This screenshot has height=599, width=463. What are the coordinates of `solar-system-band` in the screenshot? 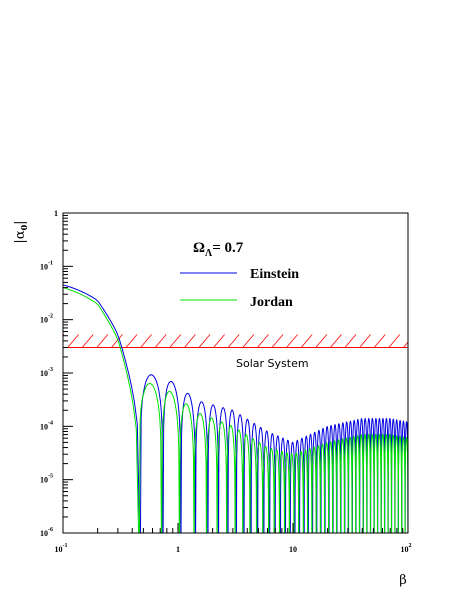 It's located at (246, 341).